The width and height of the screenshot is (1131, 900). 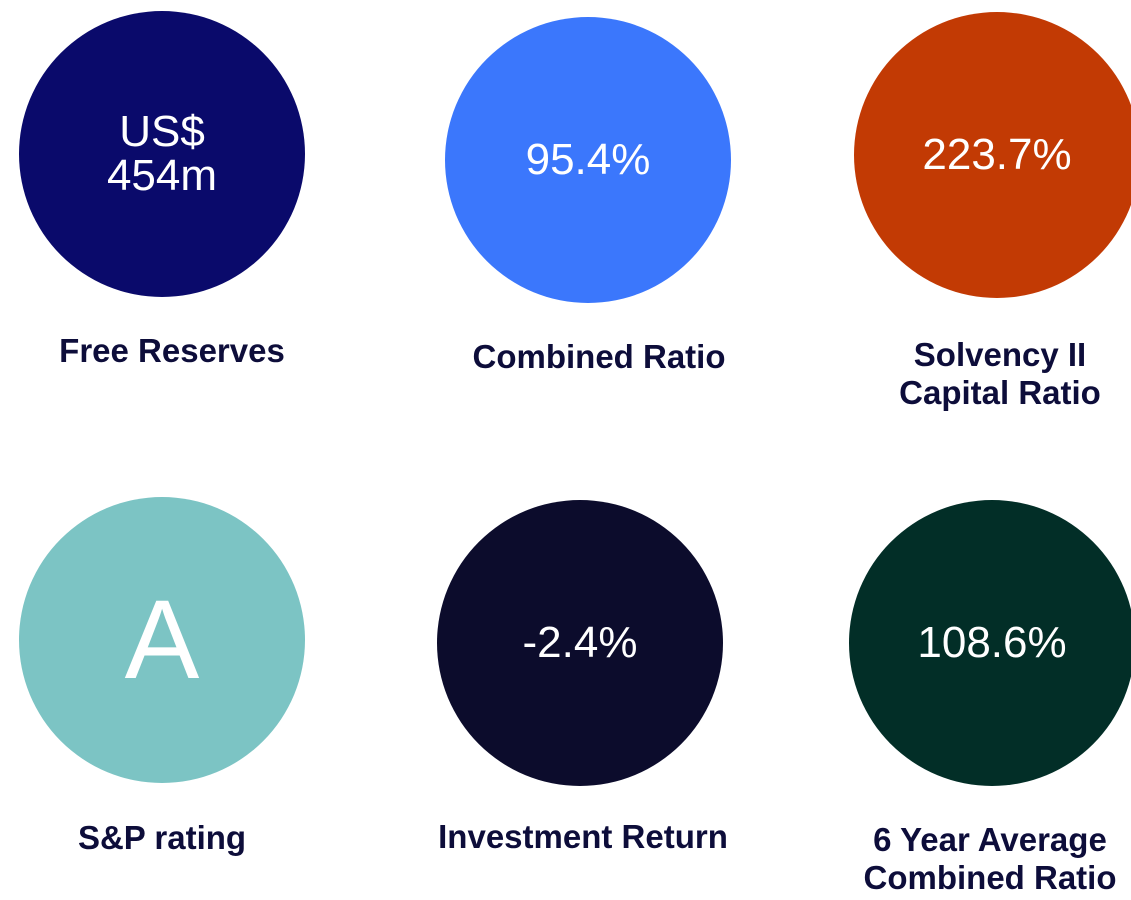 I want to click on kpi-value: -2.4%, so click(x=580, y=642).